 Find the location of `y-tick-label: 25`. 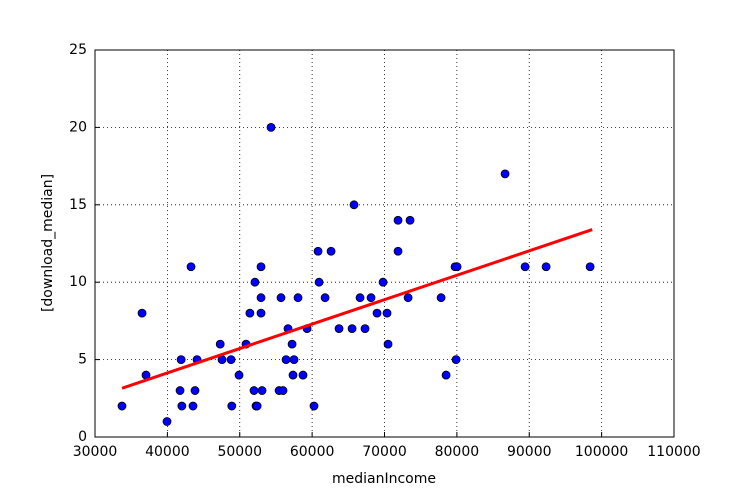

y-tick-label: 25 is located at coordinates (78, 50).